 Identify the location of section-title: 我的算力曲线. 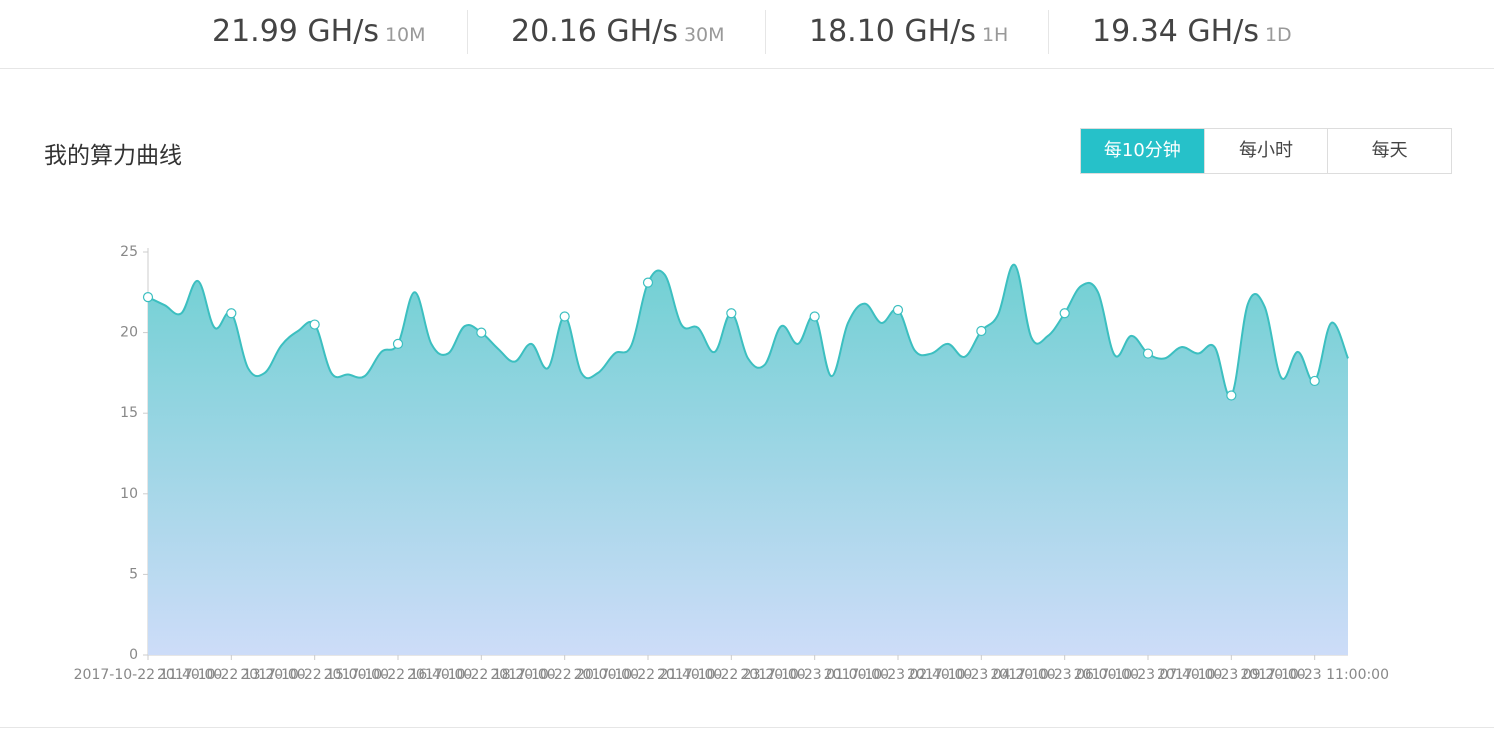
(113, 156).